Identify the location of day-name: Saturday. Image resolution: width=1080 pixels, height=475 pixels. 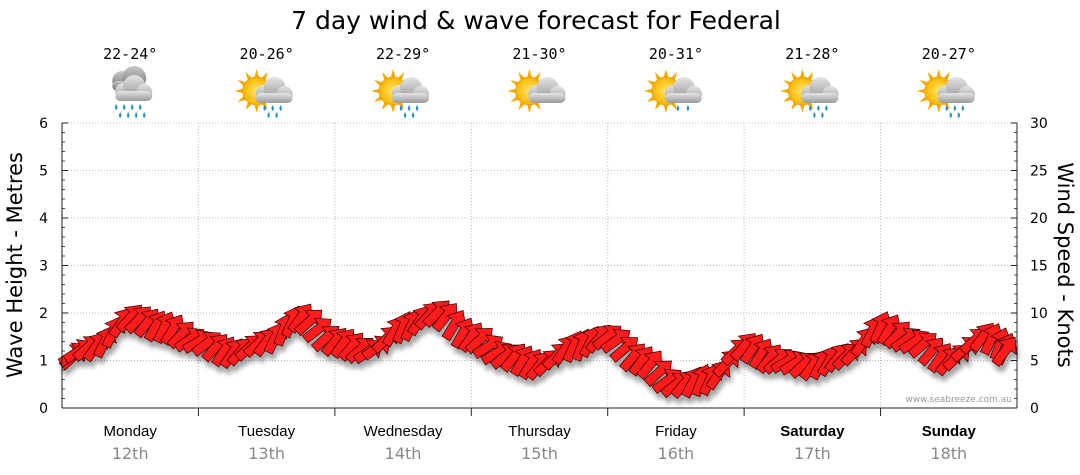
(812, 431).